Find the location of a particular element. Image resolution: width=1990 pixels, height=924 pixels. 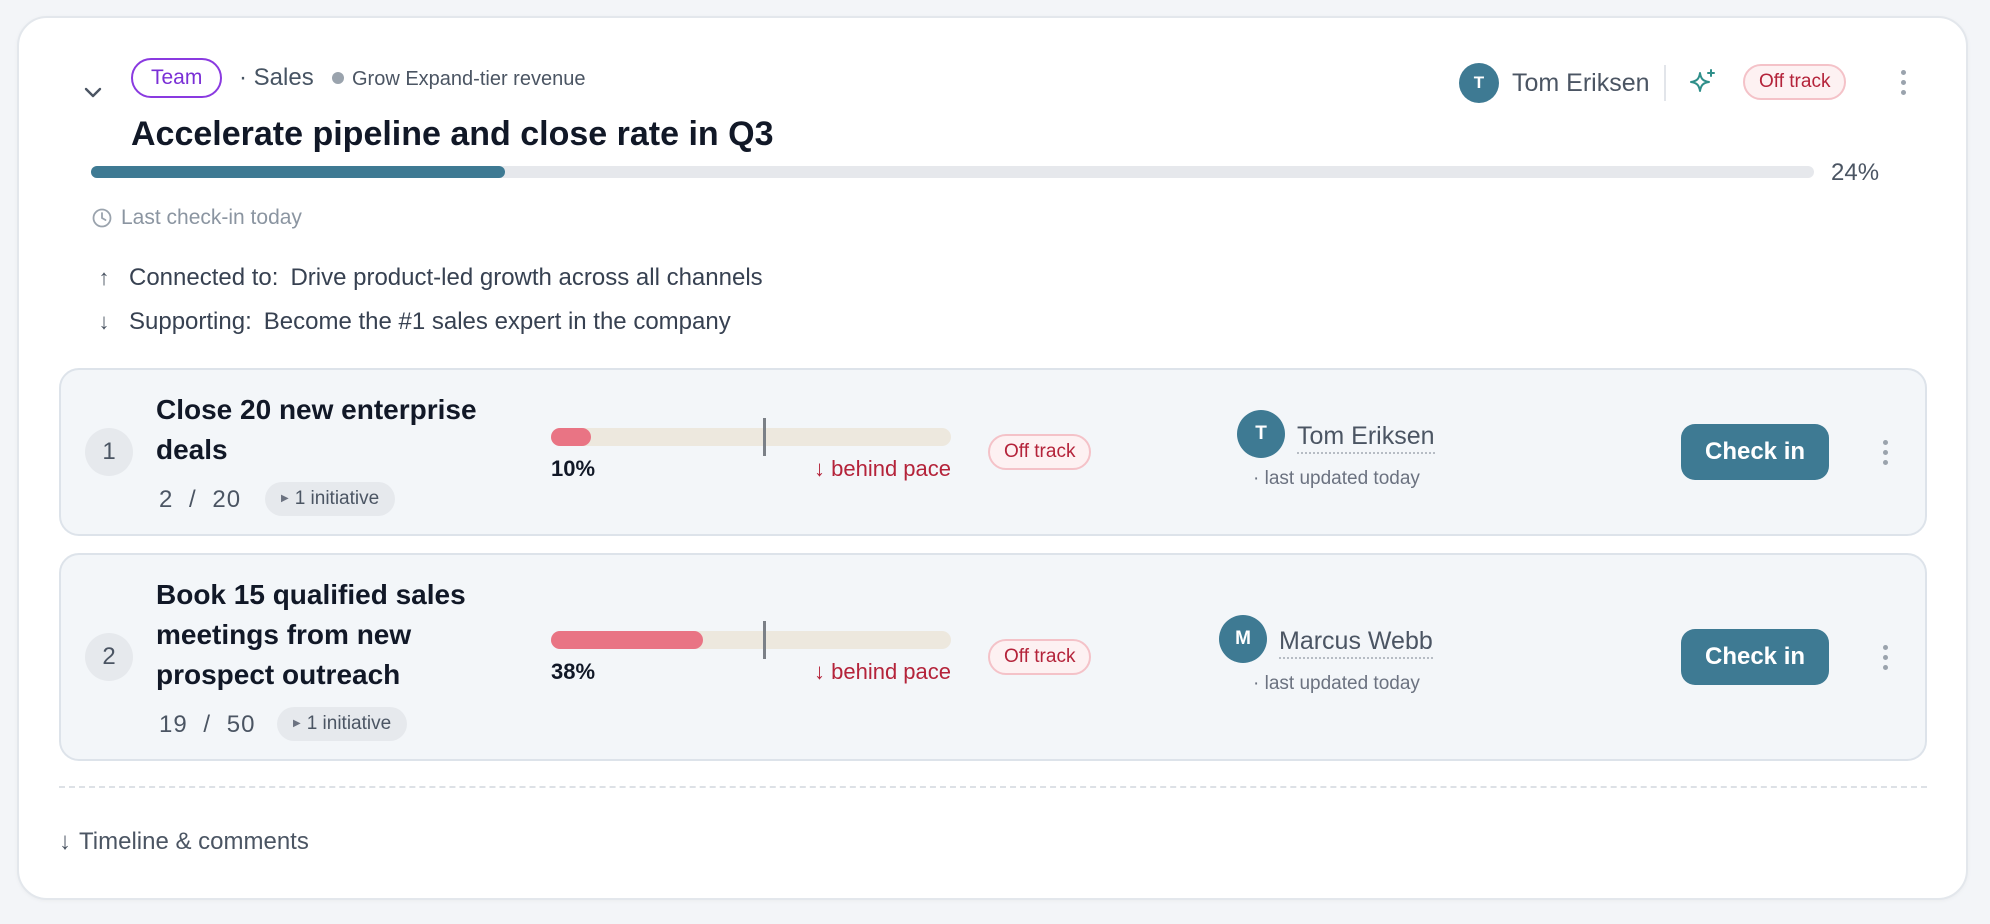

objective-menu-button is located at coordinates (1903, 82).